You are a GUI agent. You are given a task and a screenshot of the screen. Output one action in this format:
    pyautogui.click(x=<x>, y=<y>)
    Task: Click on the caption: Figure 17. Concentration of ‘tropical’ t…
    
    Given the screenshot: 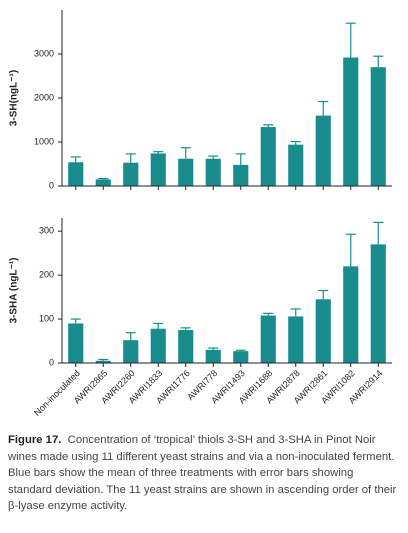 What is the action you would take?
    pyautogui.click(x=204, y=473)
    